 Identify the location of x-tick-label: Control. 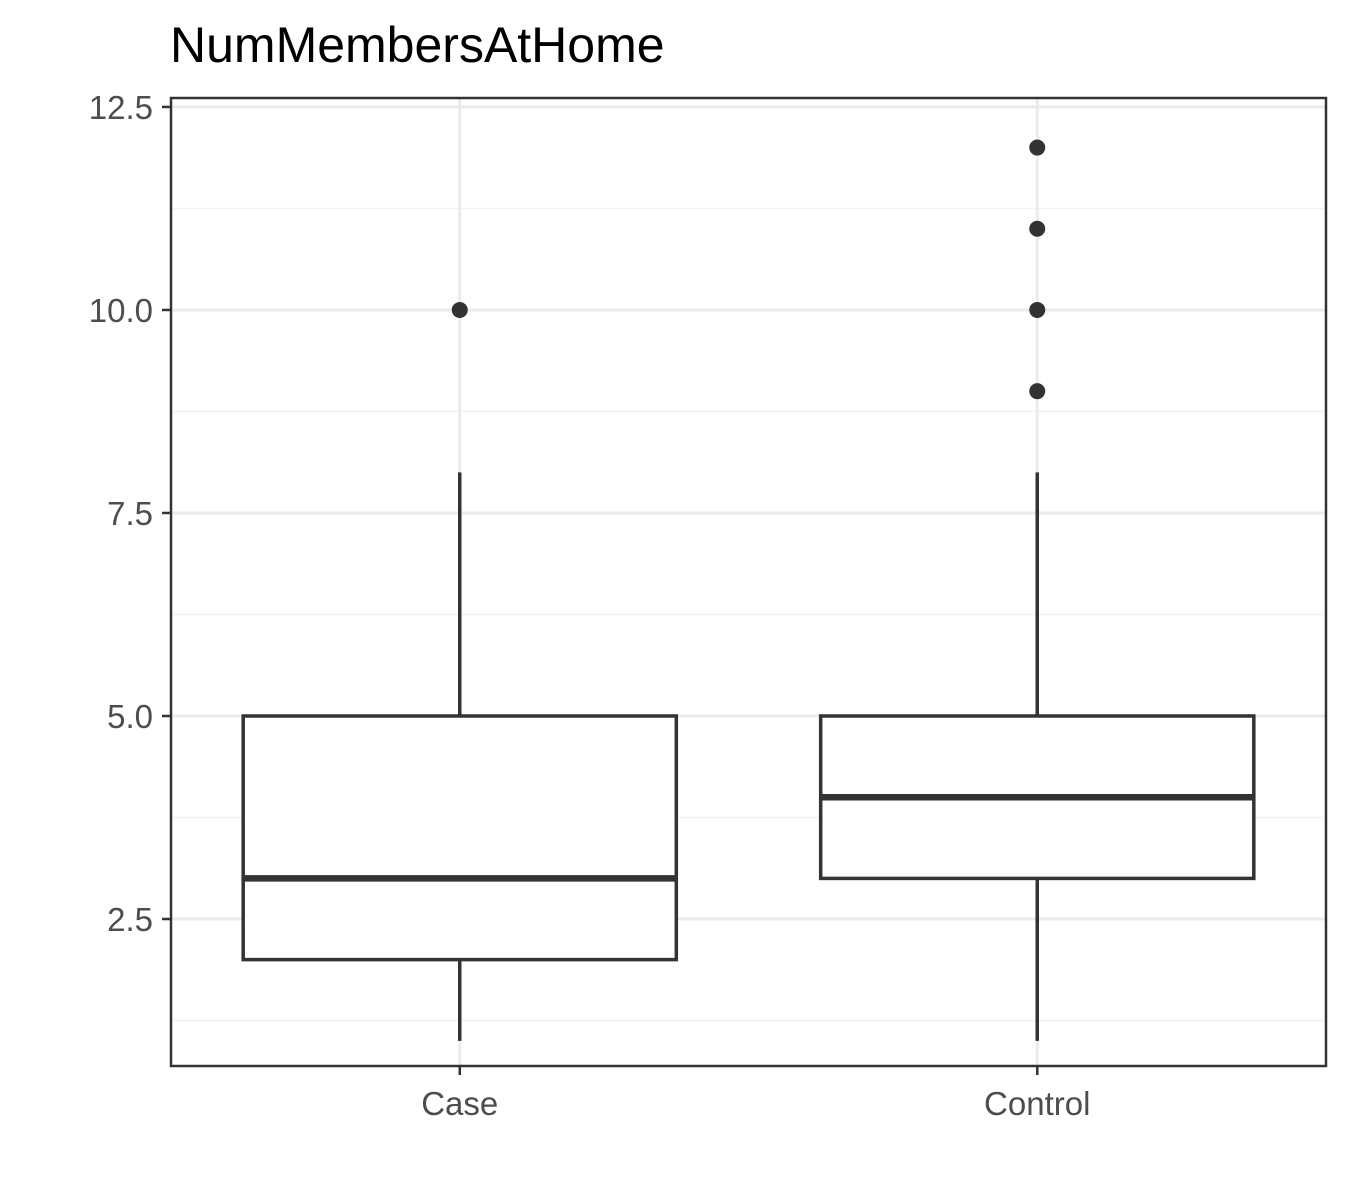
(1037, 1103).